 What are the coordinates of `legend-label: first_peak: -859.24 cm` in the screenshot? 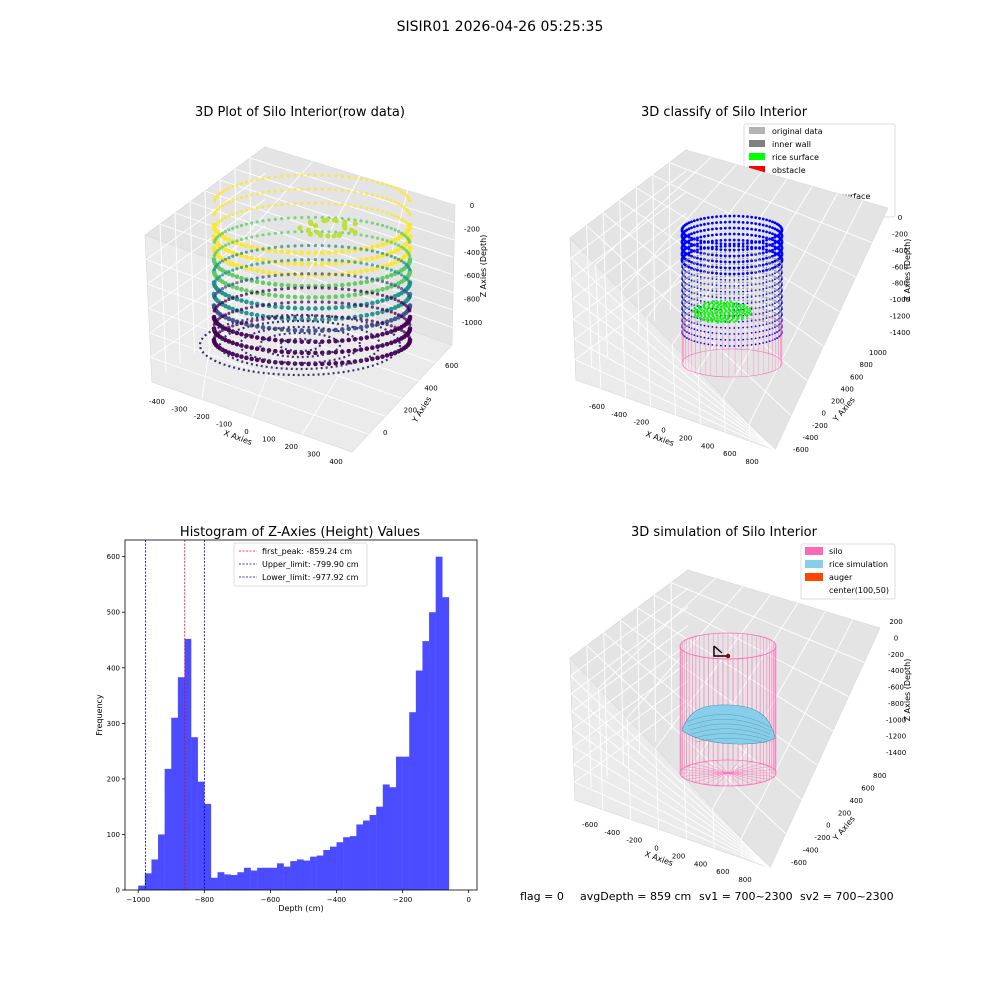 It's located at (307, 551).